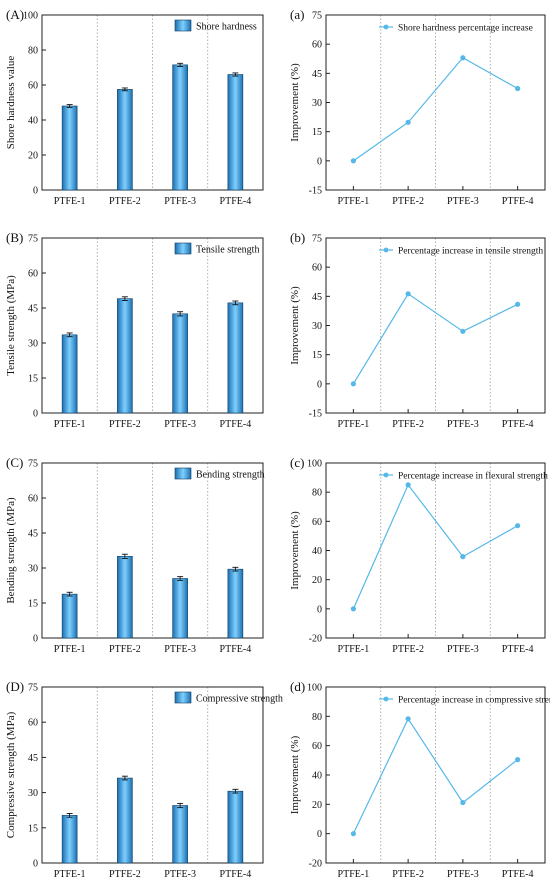  Describe the element at coordinates (239, 699) in the screenshot. I see `legend-label: Compressive strength` at that location.